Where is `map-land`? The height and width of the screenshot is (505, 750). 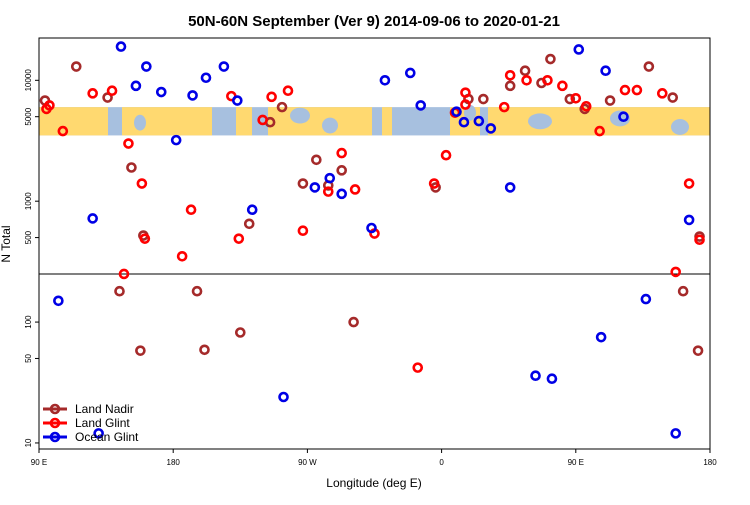 map-land is located at coordinates (374, 120).